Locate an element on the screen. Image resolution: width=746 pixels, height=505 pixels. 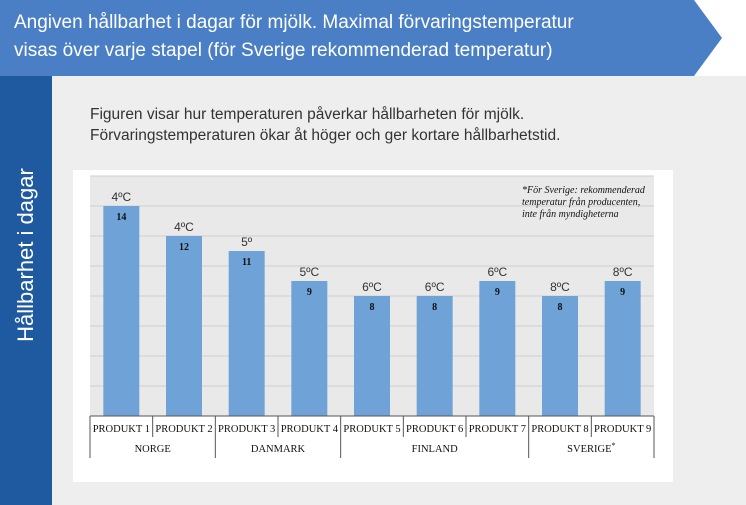
category-label: PRODUKT 9 is located at coordinates (622, 429).